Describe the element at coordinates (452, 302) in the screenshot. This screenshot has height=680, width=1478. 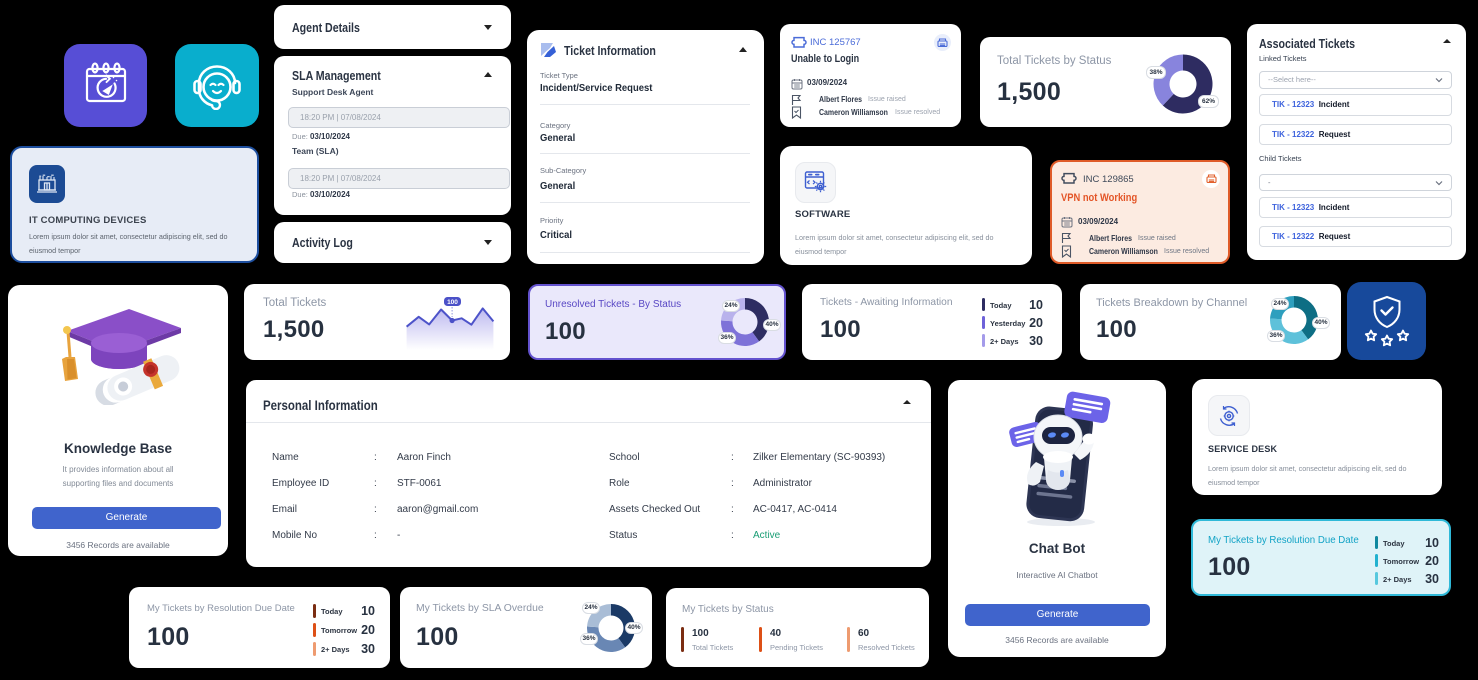
I see `svg-text: 100` at that location.